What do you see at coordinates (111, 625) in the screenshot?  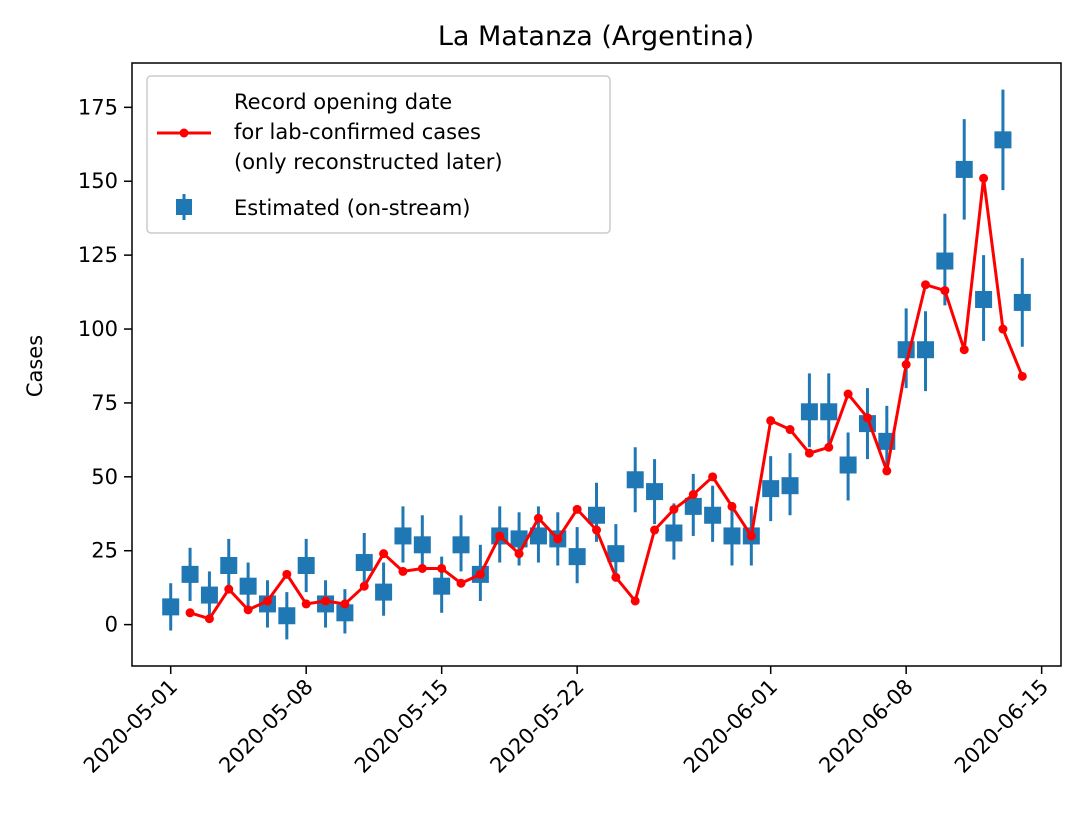 I see `y-tick-label: 0` at bounding box center [111, 625].